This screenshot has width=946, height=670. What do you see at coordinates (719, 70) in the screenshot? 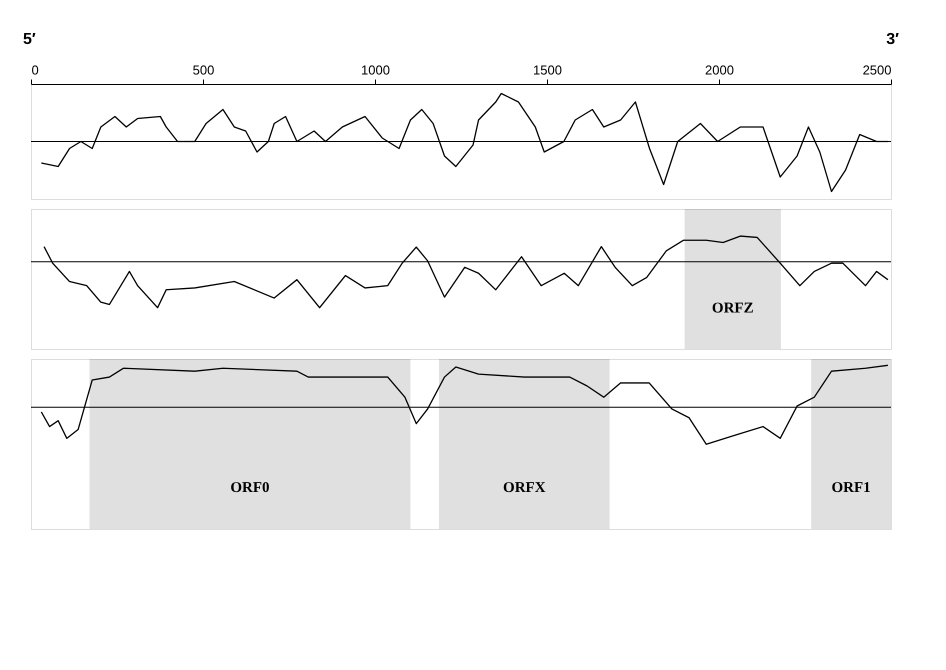
I see `x-tick-label: 2000` at bounding box center [719, 70].